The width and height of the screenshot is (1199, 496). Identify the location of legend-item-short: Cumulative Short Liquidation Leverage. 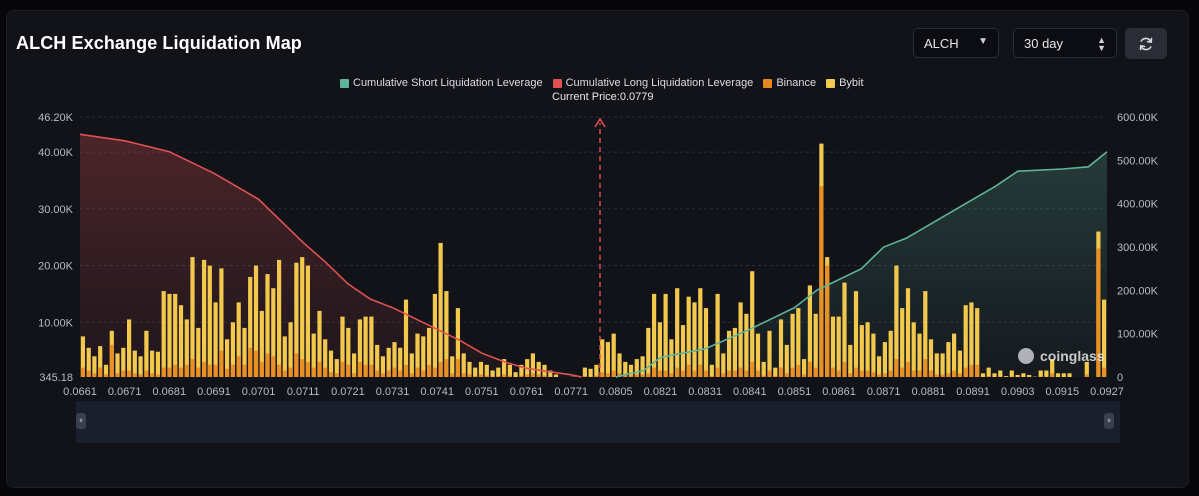
(441, 83).